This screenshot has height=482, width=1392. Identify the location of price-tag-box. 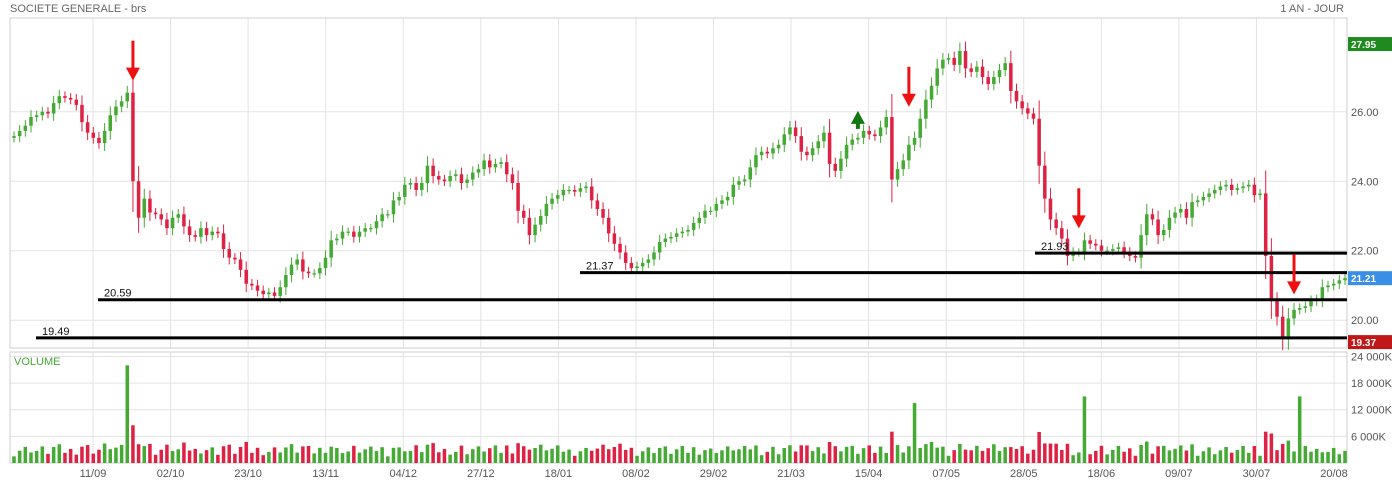
(1370, 278).